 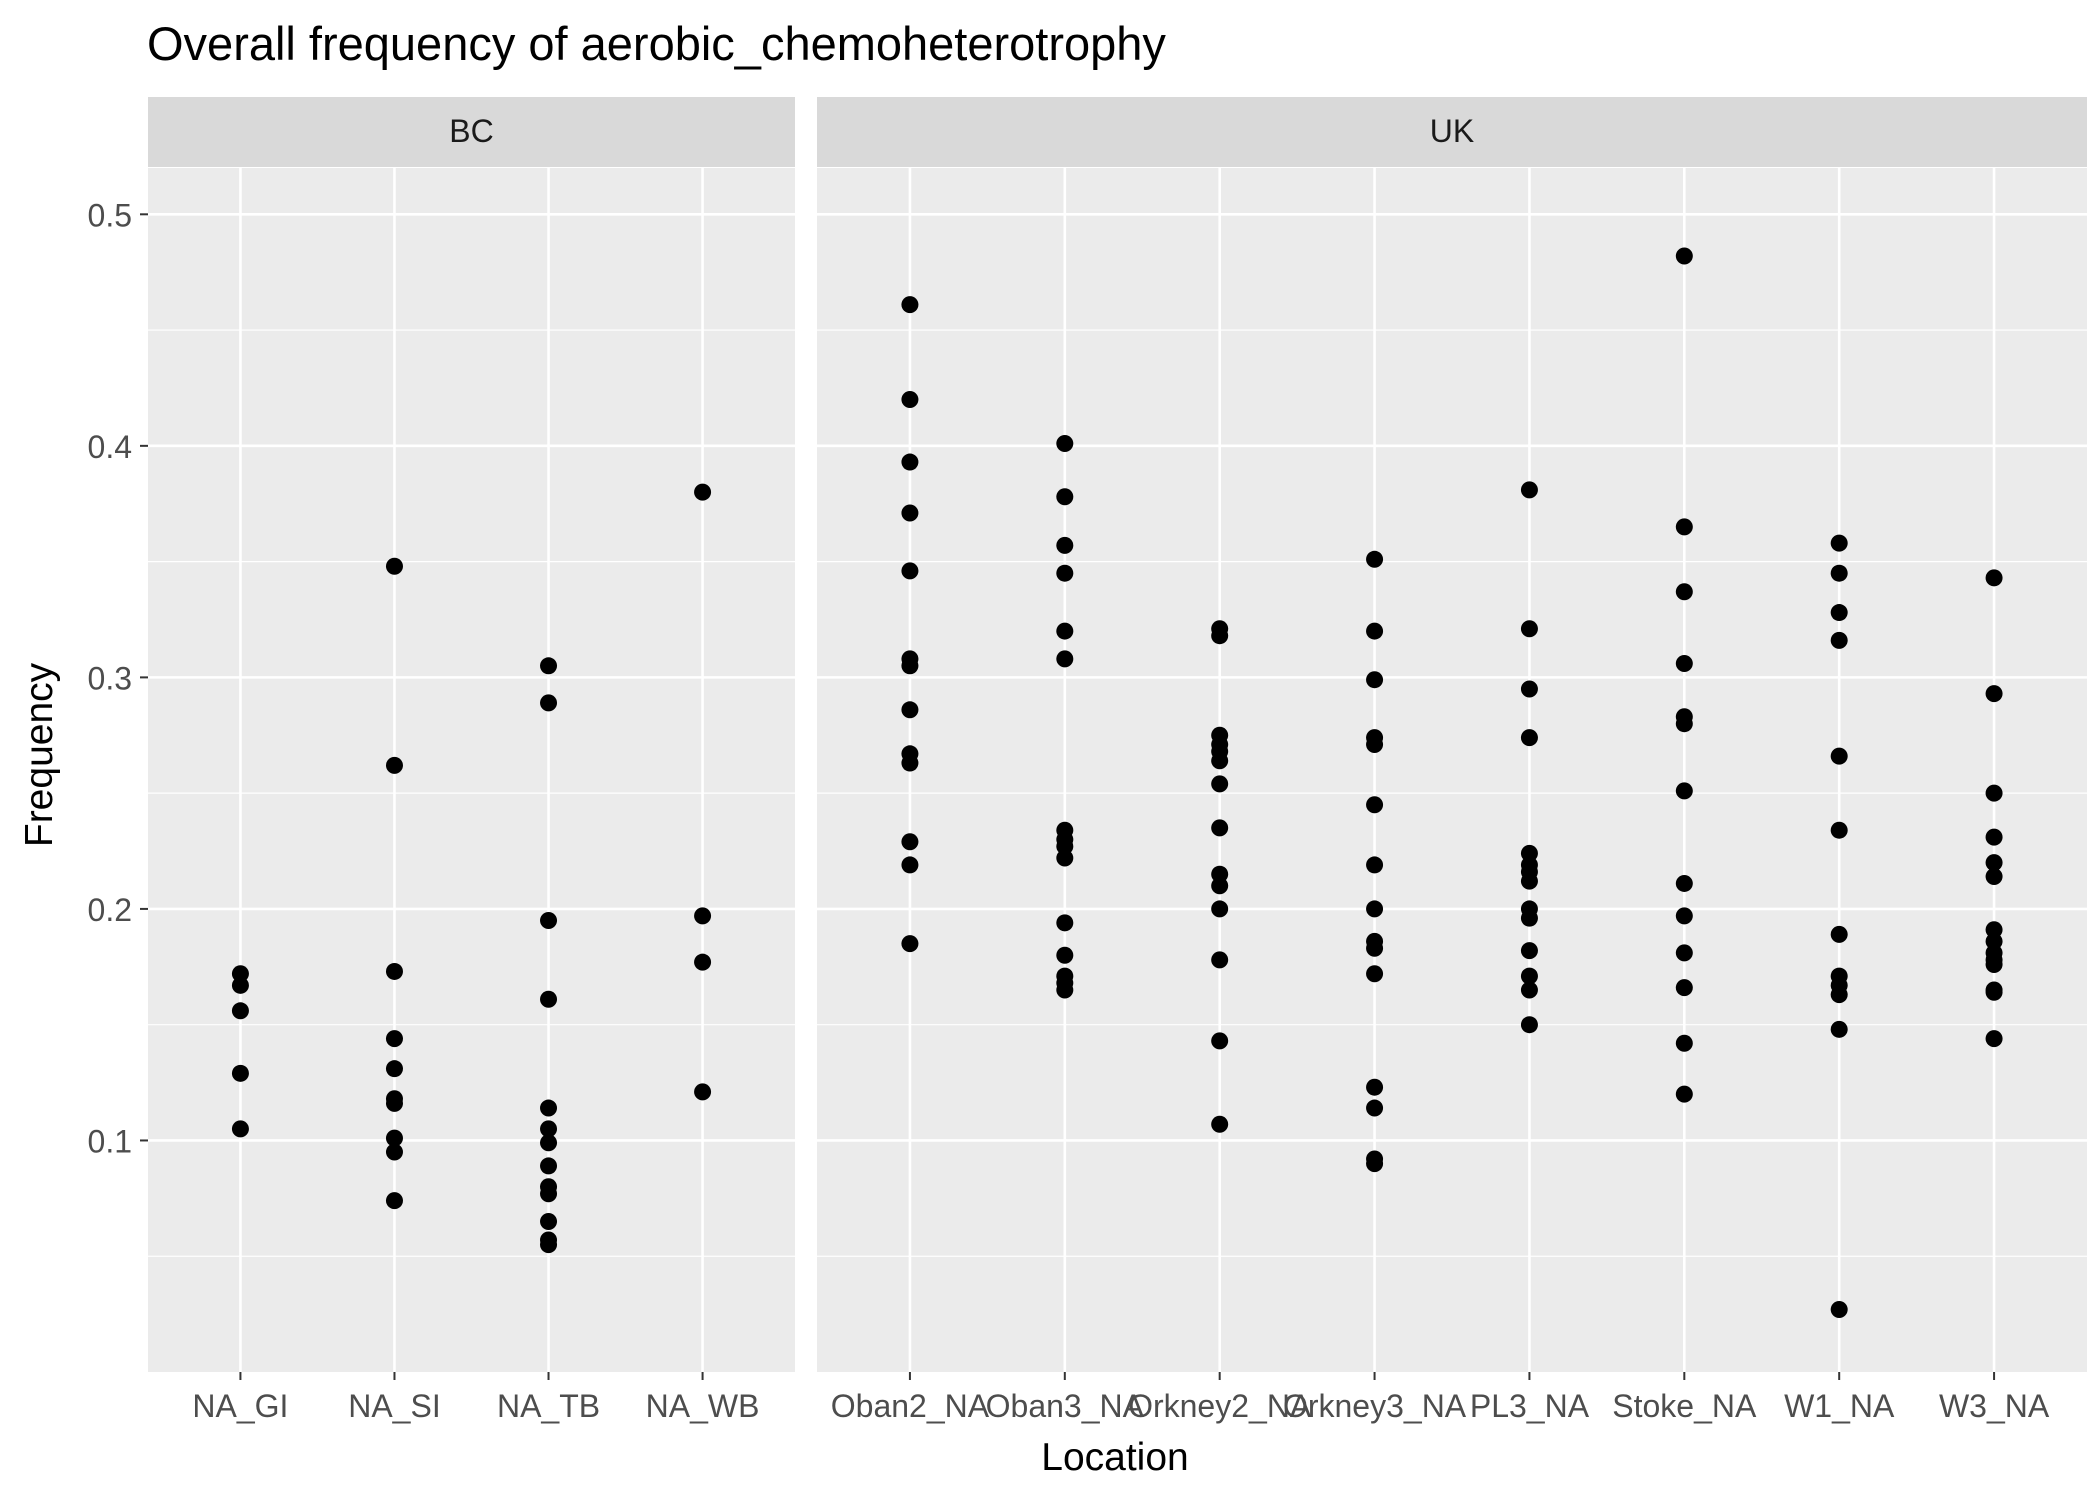 I want to click on x-tick-label-pl3-na: PL3_NA, so click(x=1530, y=1406).